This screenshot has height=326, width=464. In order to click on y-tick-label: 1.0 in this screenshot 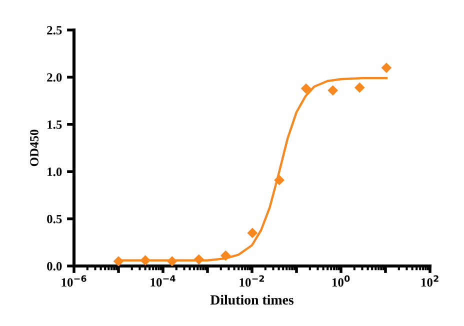, I will do `click(55, 172)`.